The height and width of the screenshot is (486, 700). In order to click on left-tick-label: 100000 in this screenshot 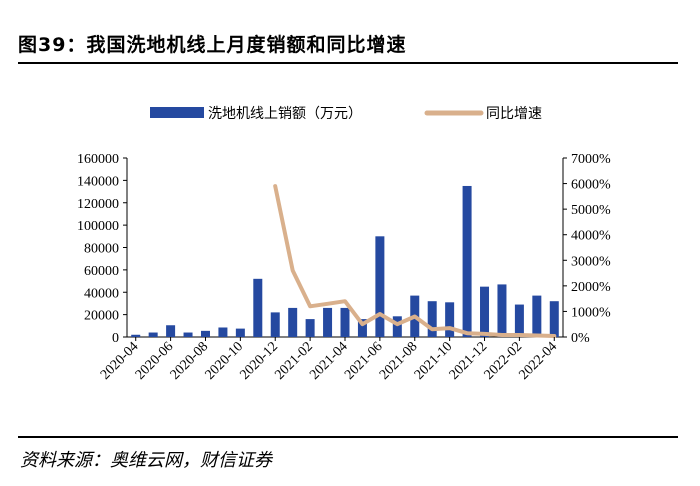, I will do `click(98, 226)`.